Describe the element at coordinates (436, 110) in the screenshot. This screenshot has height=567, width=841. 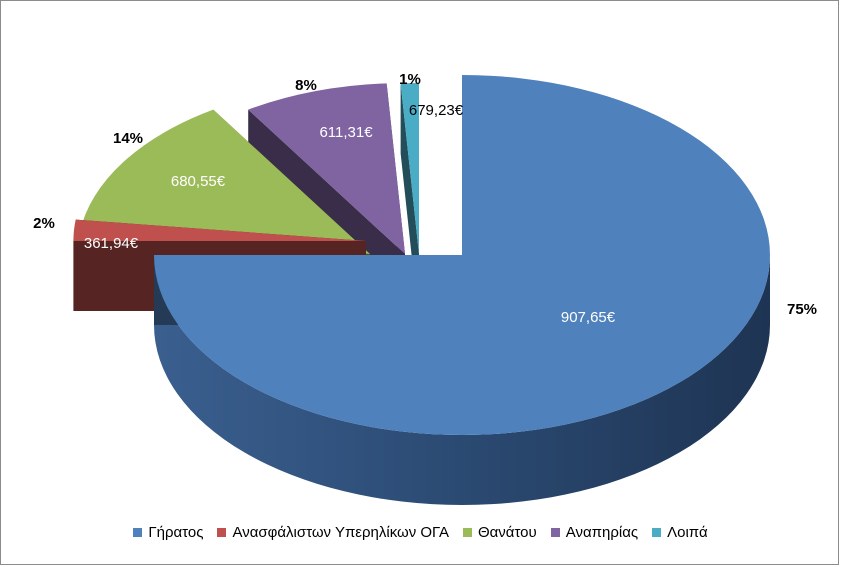
I see `value-label-4: 679,23€` at that location.